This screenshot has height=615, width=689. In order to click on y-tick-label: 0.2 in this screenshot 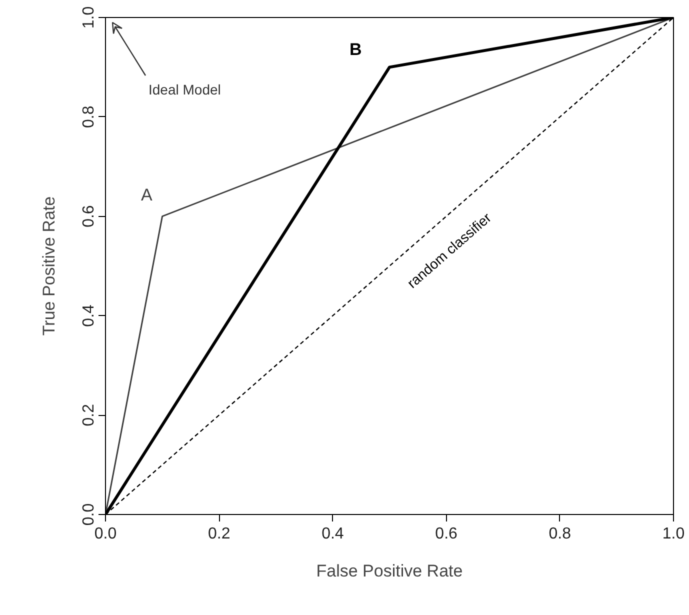, I will do `click(89, 415)`.